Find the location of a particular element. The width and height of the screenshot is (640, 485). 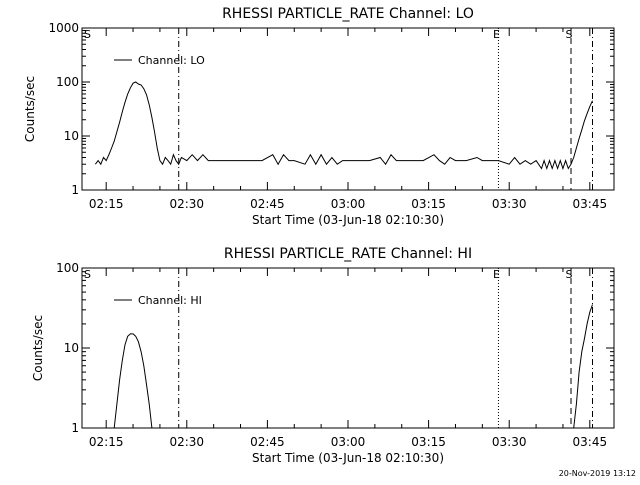

legend-entry: Channel: LO is located at coordinates (171, 60).